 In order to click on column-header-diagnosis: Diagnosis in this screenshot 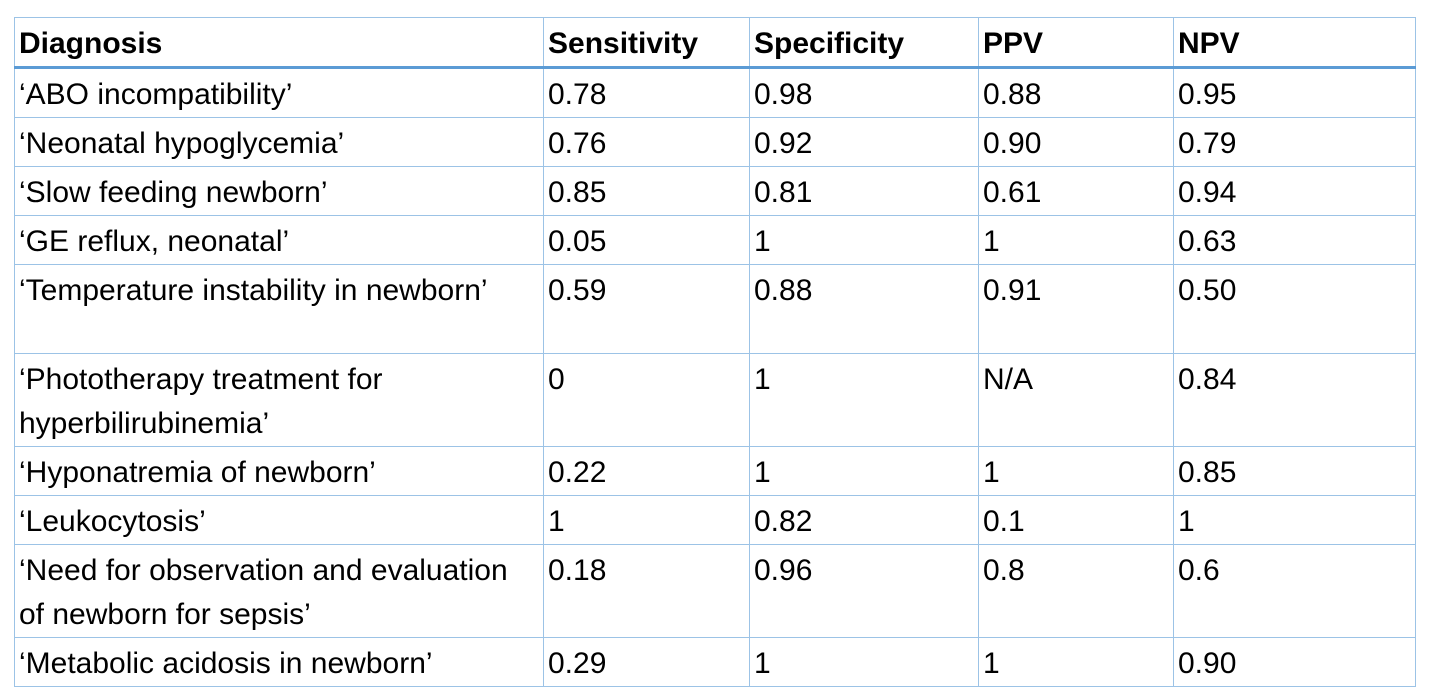, I will do `click(279, 43)`.